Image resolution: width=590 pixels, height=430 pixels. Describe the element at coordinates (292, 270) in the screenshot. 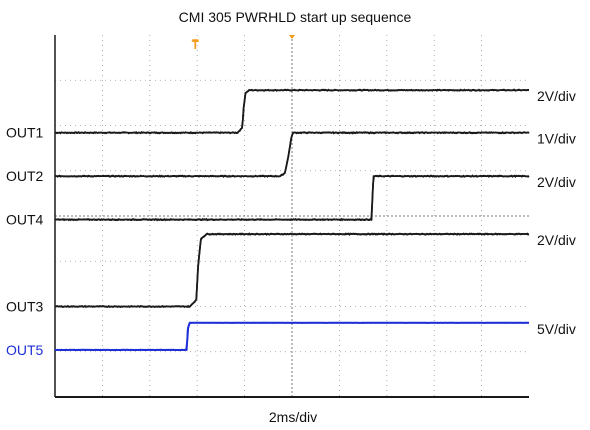

I see `trace-edge-out3` at that location.